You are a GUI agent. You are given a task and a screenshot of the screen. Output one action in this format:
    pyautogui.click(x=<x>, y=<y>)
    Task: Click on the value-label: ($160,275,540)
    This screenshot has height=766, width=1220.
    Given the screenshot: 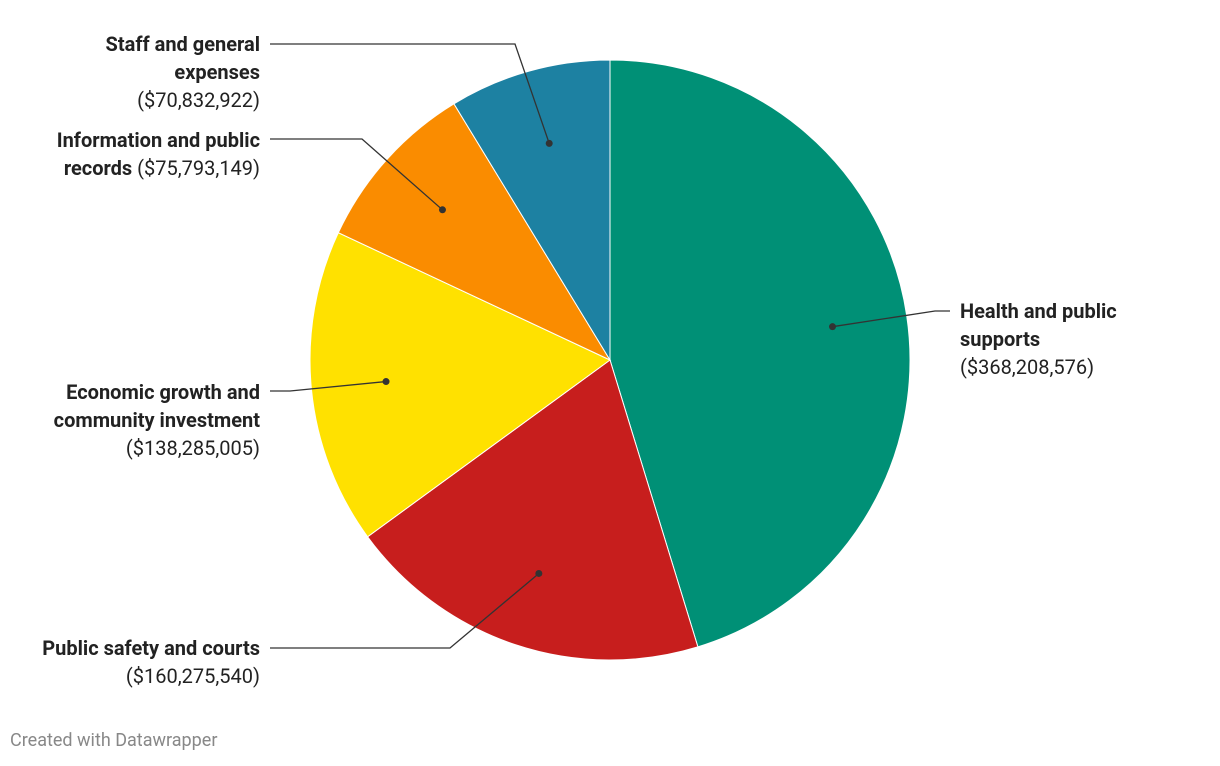 What is the action you would take?
    pyautogui.click(x=192, y=676)
    